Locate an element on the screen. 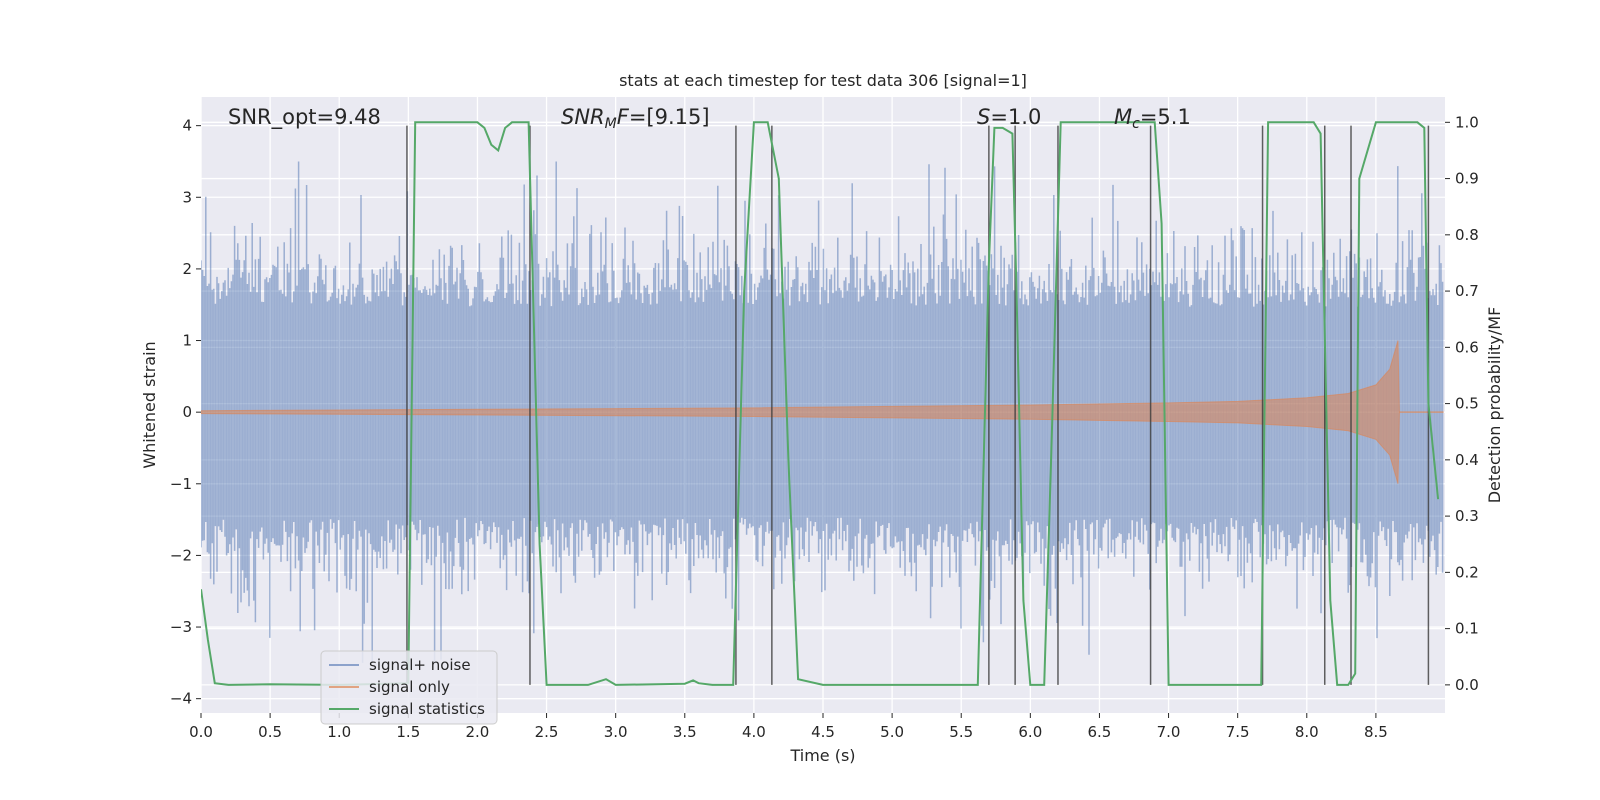  annotation-label: S=1.0 is located at coordinates (1009, 117).